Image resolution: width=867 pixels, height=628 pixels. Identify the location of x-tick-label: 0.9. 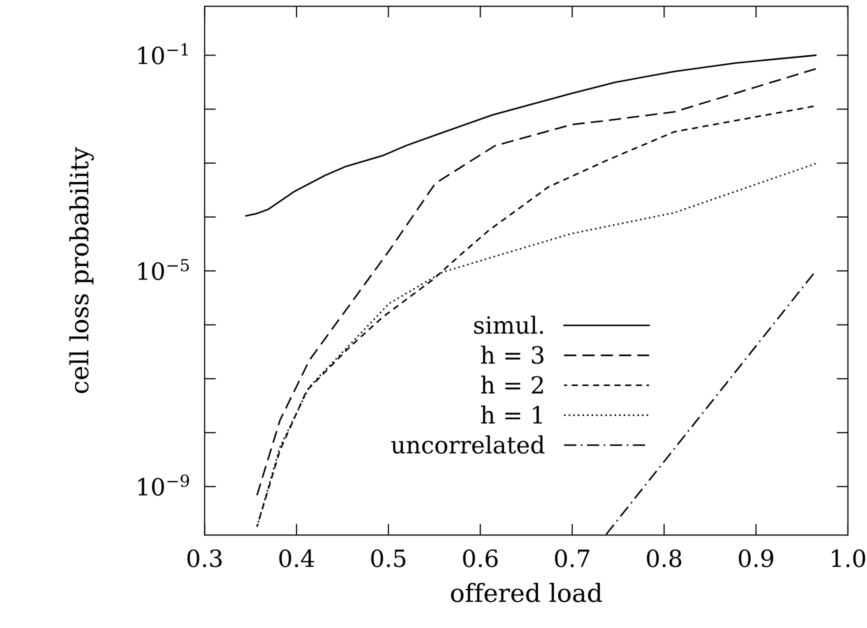
(756, 558).